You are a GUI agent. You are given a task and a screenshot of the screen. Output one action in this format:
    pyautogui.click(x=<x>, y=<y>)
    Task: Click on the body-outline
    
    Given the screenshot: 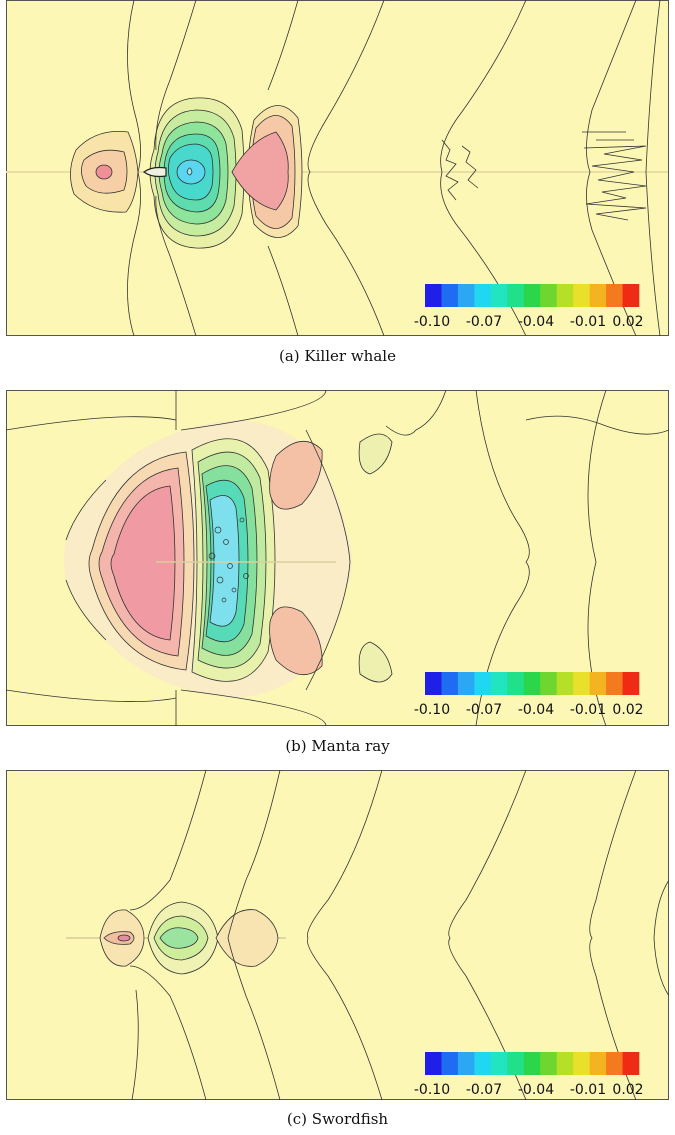 What is the action you would take?
    pyautogui.click(x=154, y=172)
    